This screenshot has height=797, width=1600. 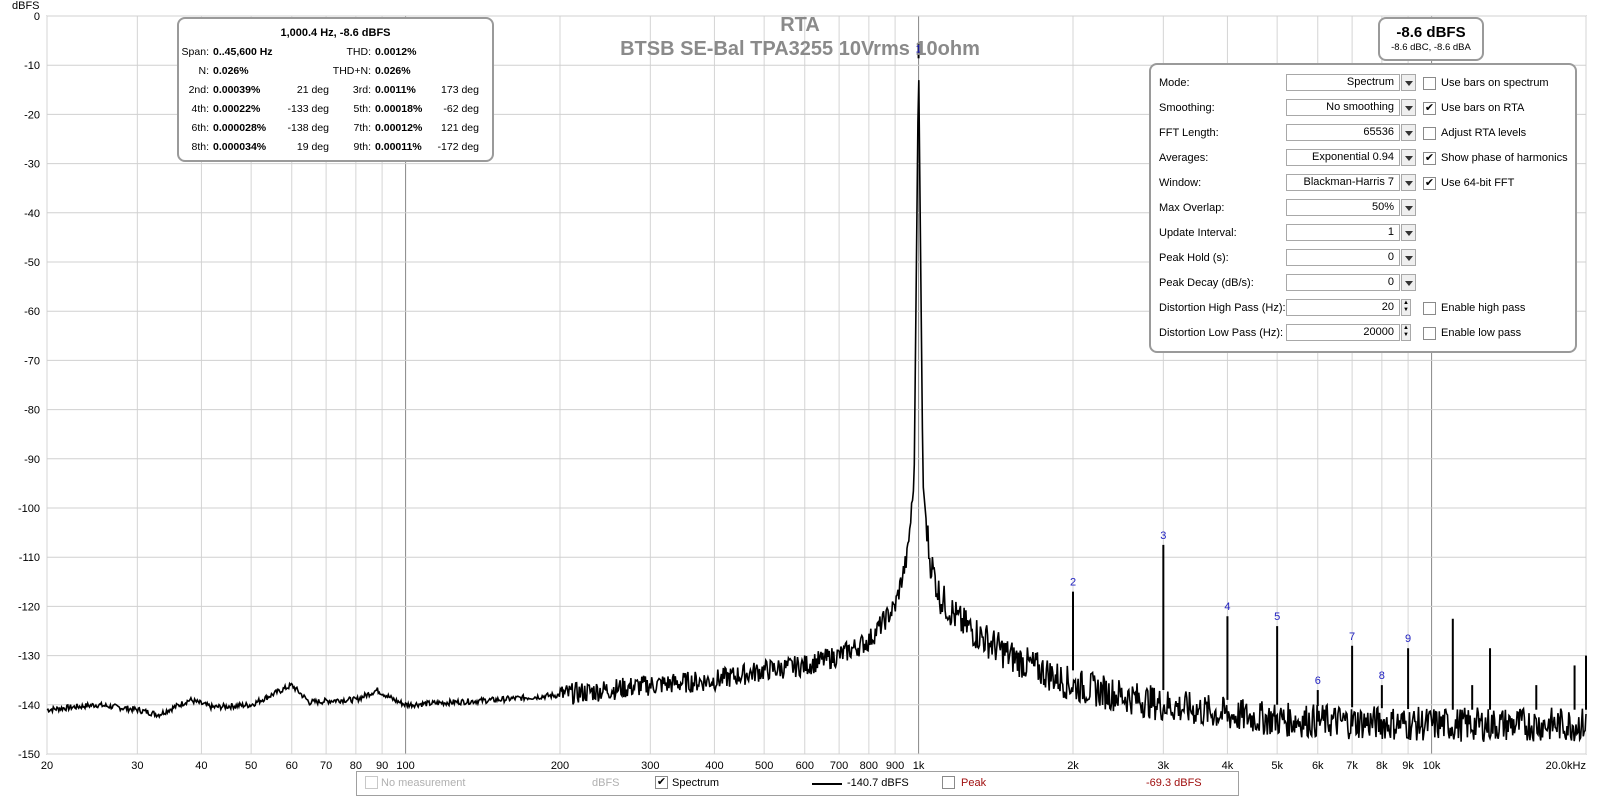 I want to click on h4-value: 0.00022%, so click(x=237, y=109).